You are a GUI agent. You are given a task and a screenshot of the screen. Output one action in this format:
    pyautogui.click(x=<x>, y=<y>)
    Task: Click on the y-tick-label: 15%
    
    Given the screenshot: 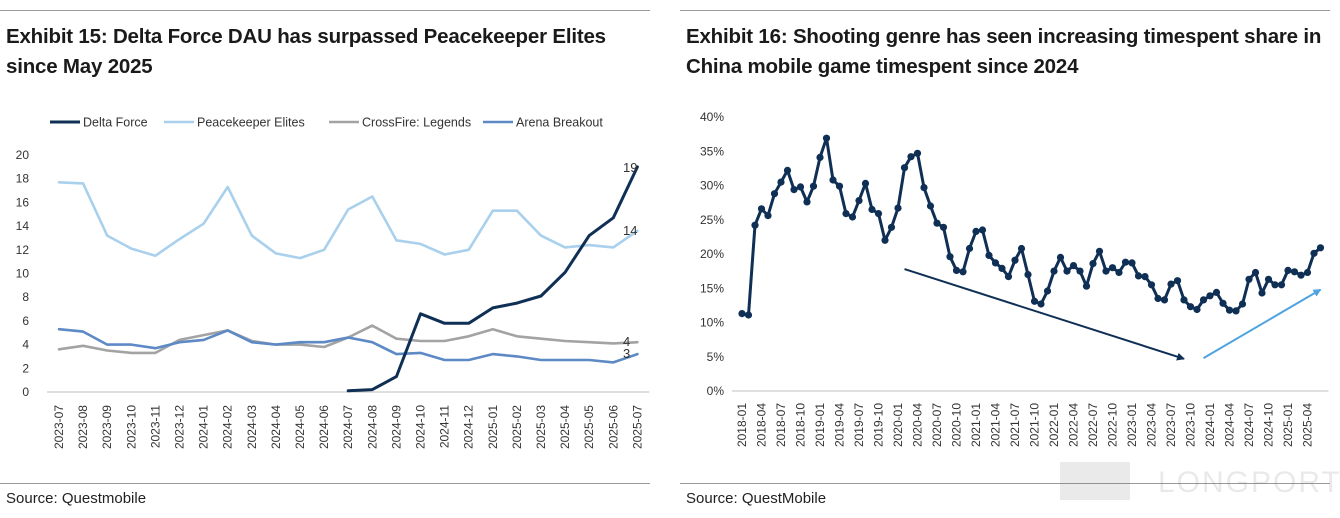 What is the action you would take?
    pyautogui.click(x=712, y=288)
    